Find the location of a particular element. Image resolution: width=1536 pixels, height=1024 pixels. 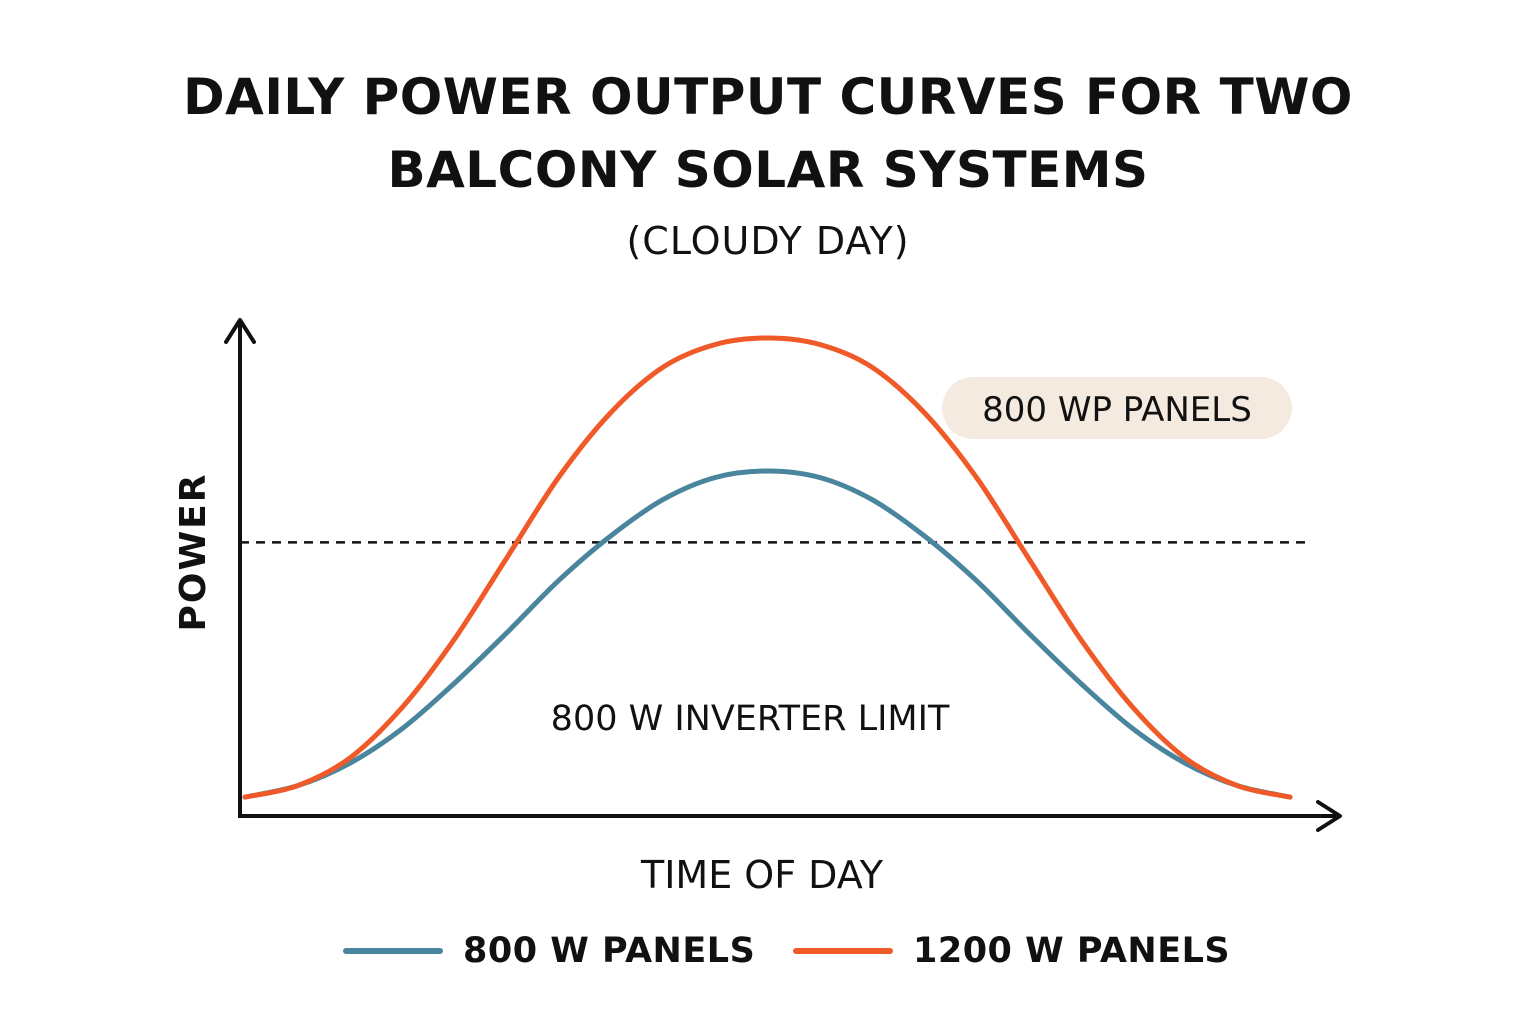

legend-swatch-1200w is located at coordinates (843, 951).